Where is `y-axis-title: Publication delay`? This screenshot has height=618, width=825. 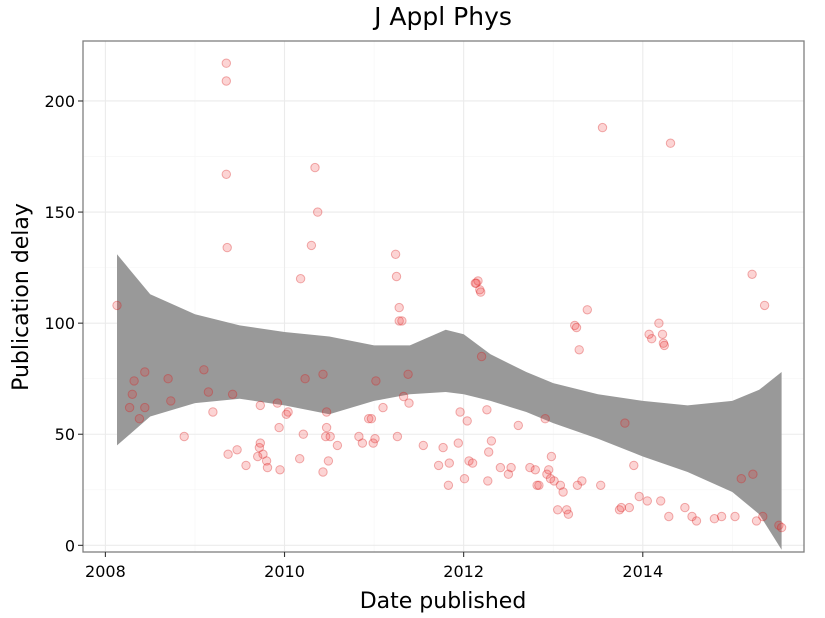
y-axis-title: Publication delay is located at coordinates (21, 297).